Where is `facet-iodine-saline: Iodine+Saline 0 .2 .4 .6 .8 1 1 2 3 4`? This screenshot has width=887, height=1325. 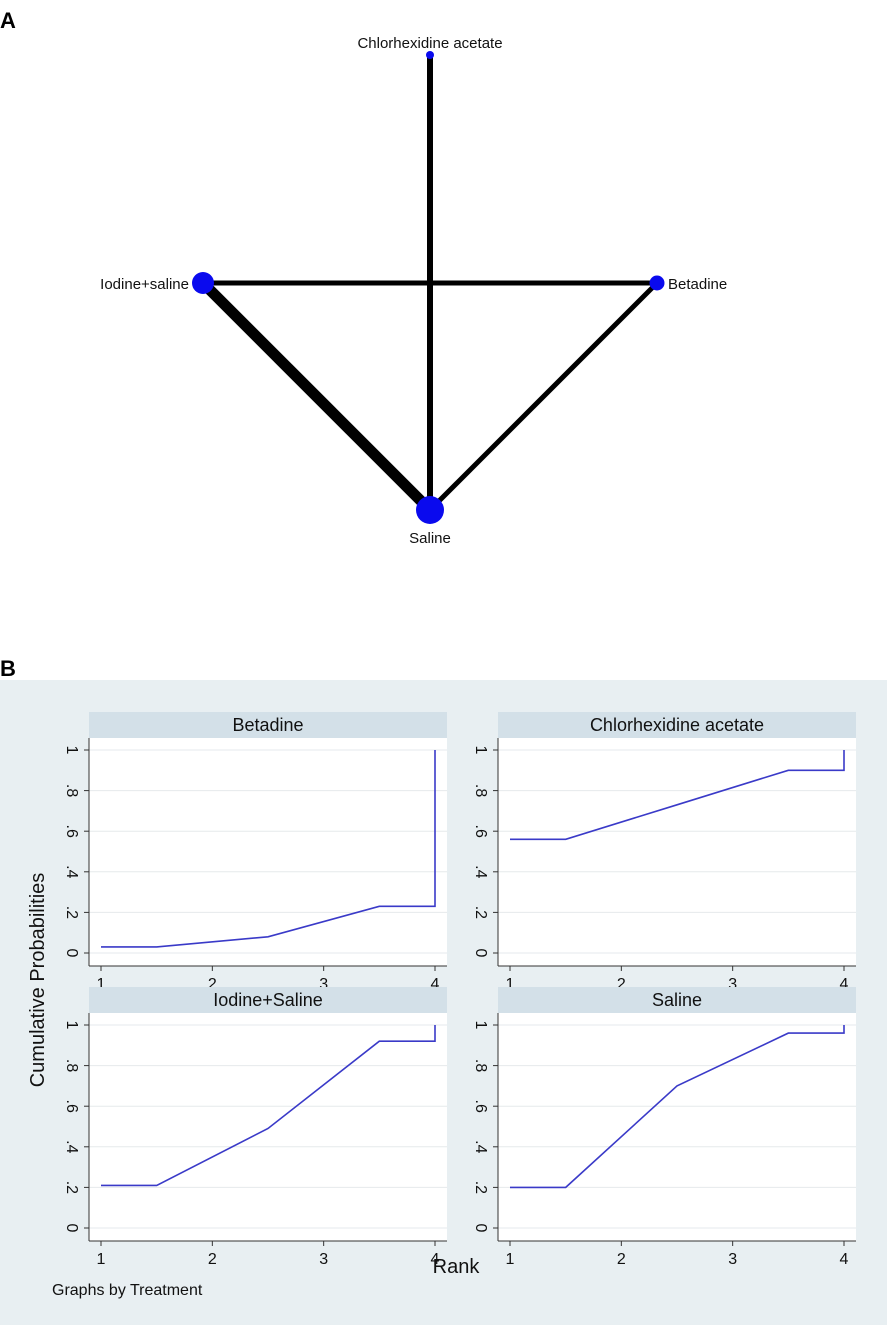 facet-iodine-saline: Iodine+Saline 0 .2 .4 .6 .8 1 1 2 3 4 is located at coordinates (255, 1127).